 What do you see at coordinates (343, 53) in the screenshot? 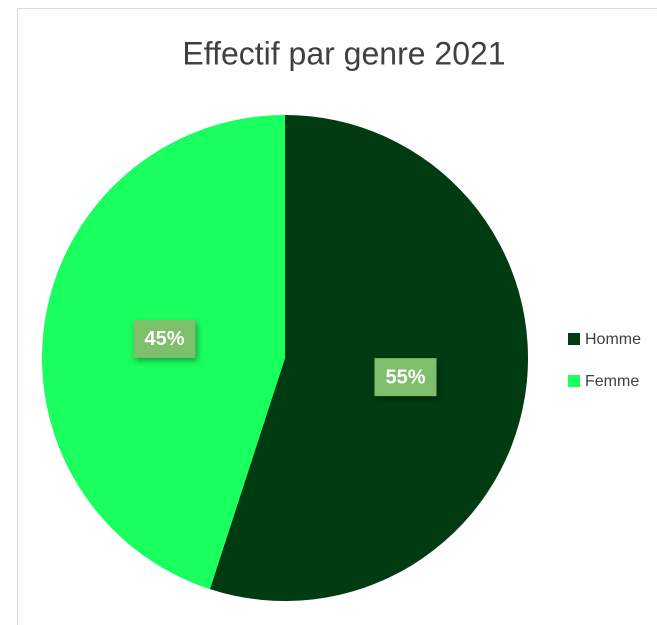
I see `chart-title: Effectif par genre 2021` at bounding box center [343, 53].